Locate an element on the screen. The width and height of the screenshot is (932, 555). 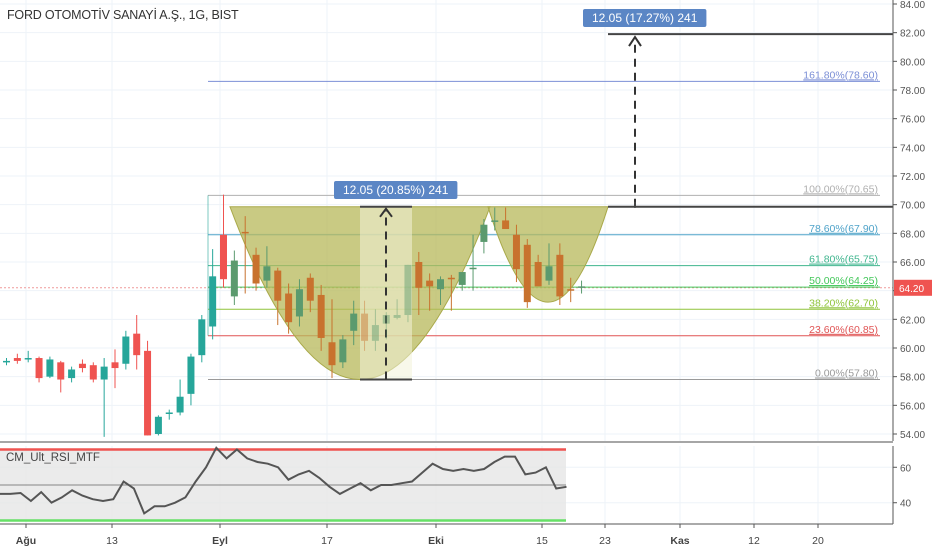
rsi-indicator-pane: 60 40 is located at coordinates (456, 485).